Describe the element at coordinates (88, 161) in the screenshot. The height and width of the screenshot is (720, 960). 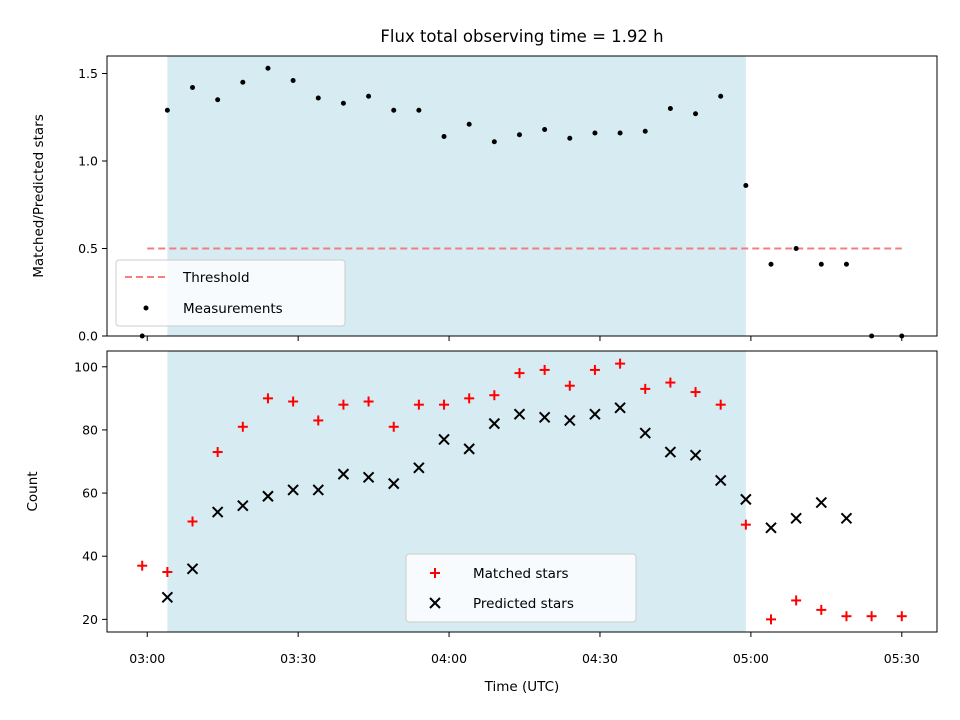
I see `top-y-tick-label: 1.0` at that location.